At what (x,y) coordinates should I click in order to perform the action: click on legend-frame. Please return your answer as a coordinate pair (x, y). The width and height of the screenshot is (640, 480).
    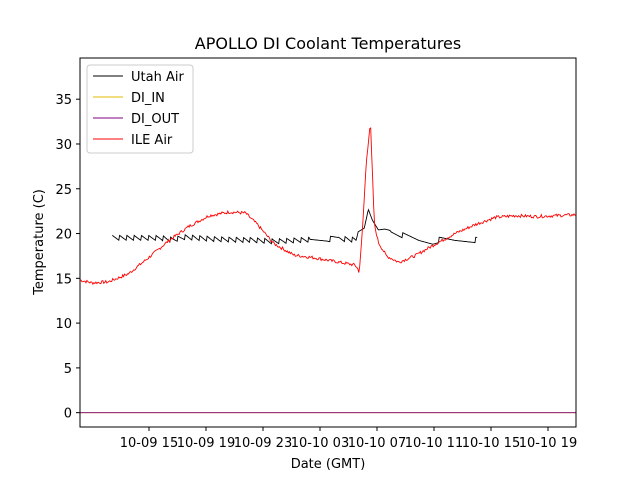
    Looking at the image, I should click on (140, 109).